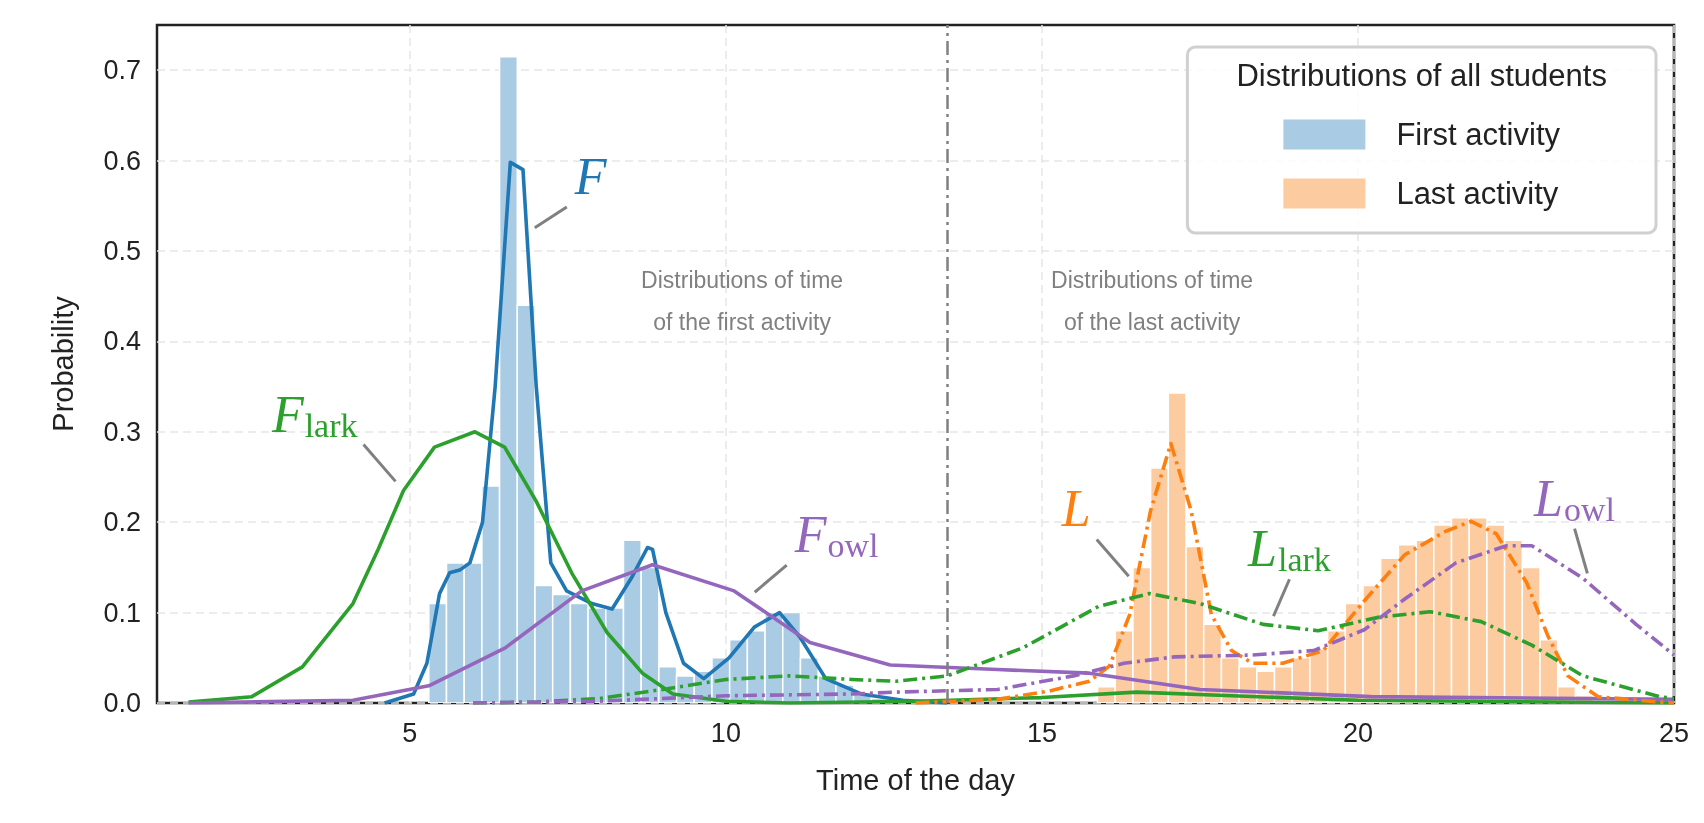  What do you see at coordinates (122, 522) in the screenshot?
I see `y-tick-label: 0.2` at bounding box center [122, 522].